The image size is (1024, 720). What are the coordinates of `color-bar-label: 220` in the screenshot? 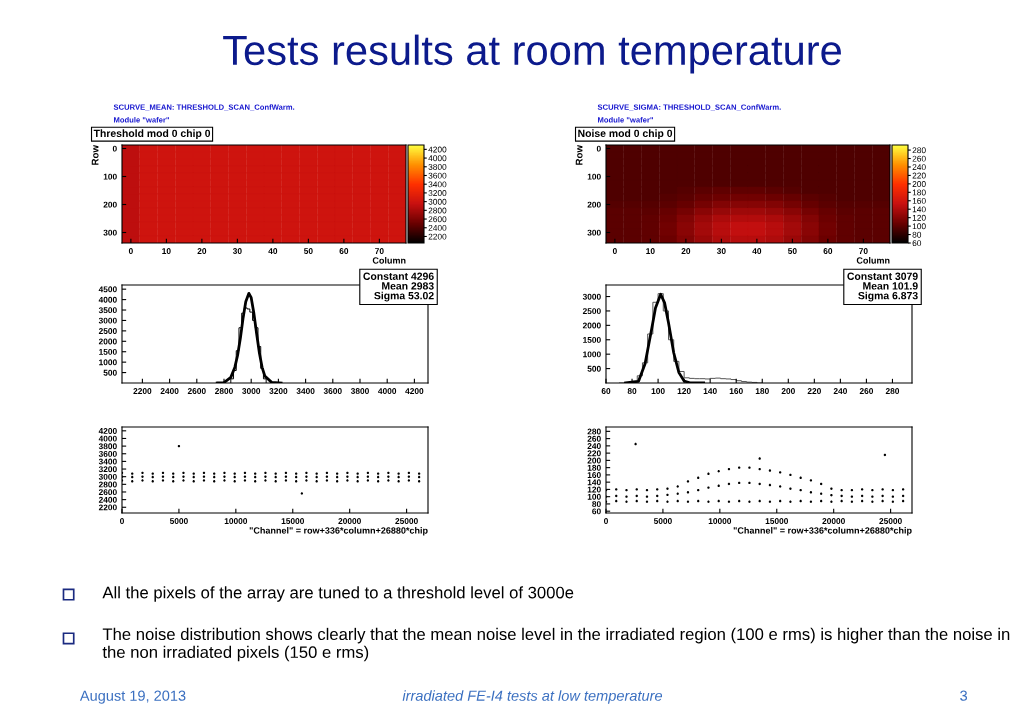 It's located at (919, 175).